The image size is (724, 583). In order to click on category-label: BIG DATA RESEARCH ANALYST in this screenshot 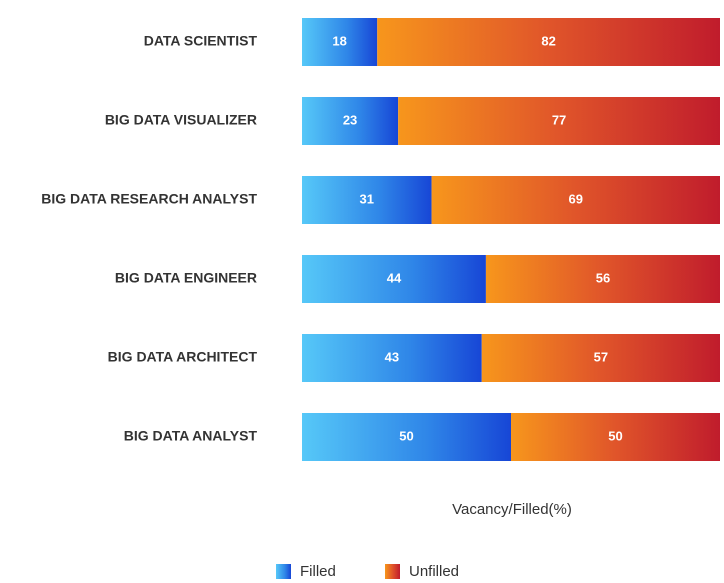, I will do `click(149, 199)`.